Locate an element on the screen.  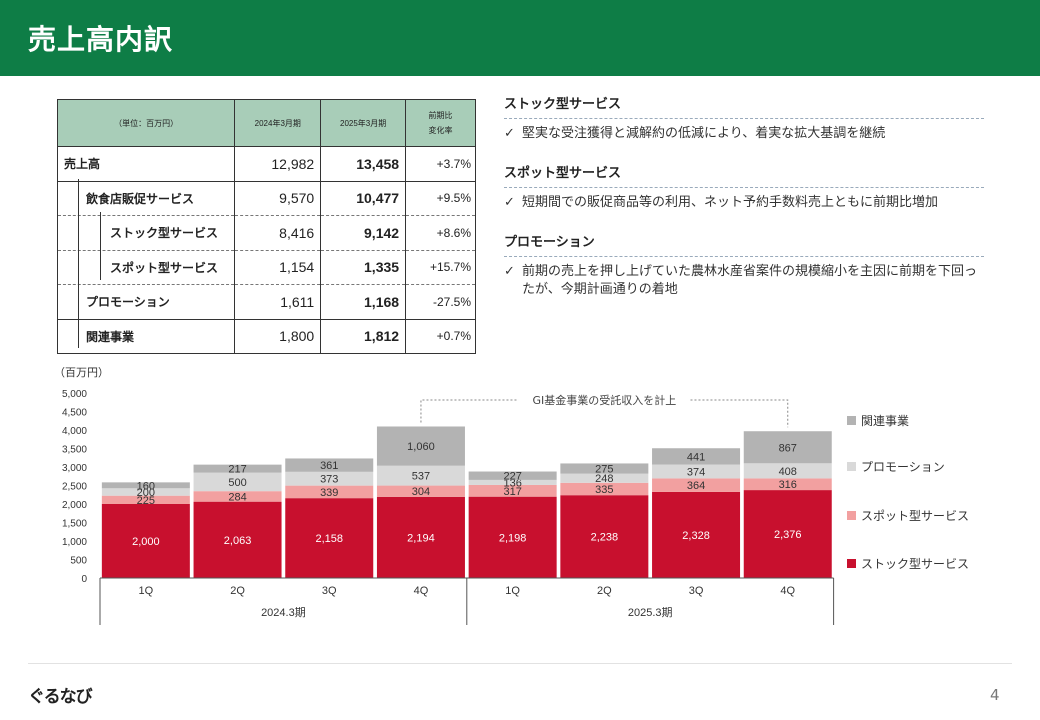
data-label: 361 is located at coordinates (329, 466).